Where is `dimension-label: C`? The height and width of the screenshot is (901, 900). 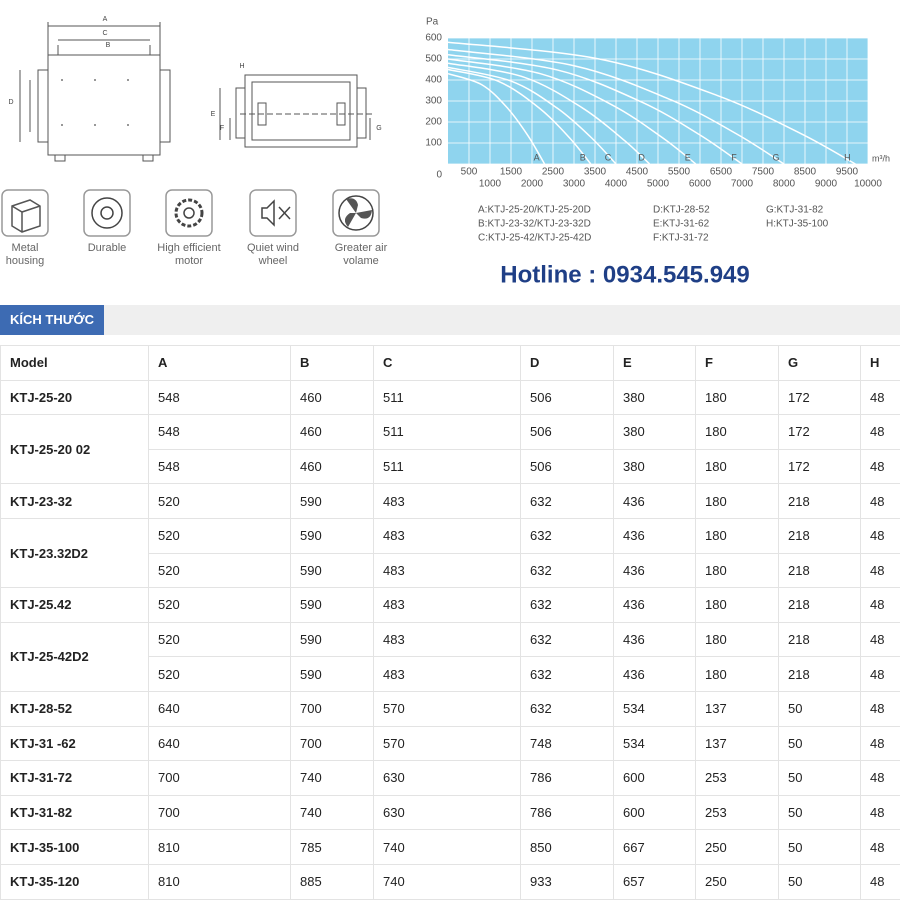 dimension-label: C is located at coordinates (104, 33).